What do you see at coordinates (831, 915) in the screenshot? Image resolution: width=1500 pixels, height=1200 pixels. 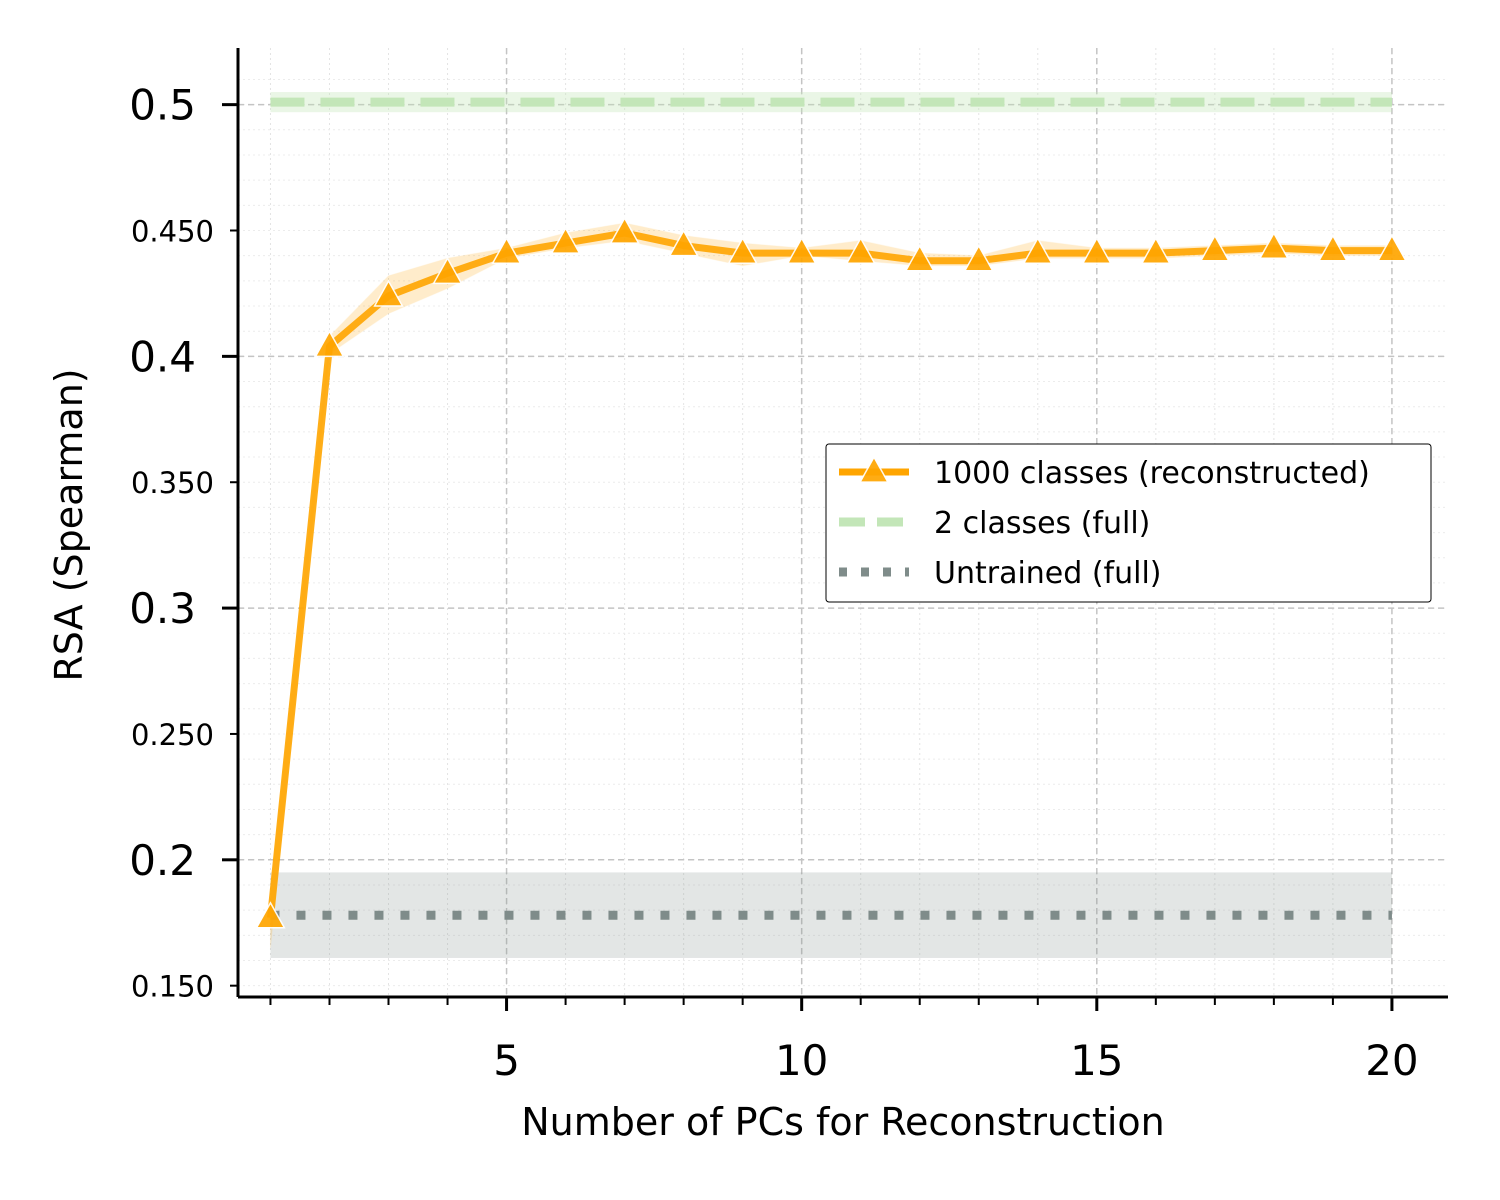 I see `untrained-band` at bounding box center [831, 915].